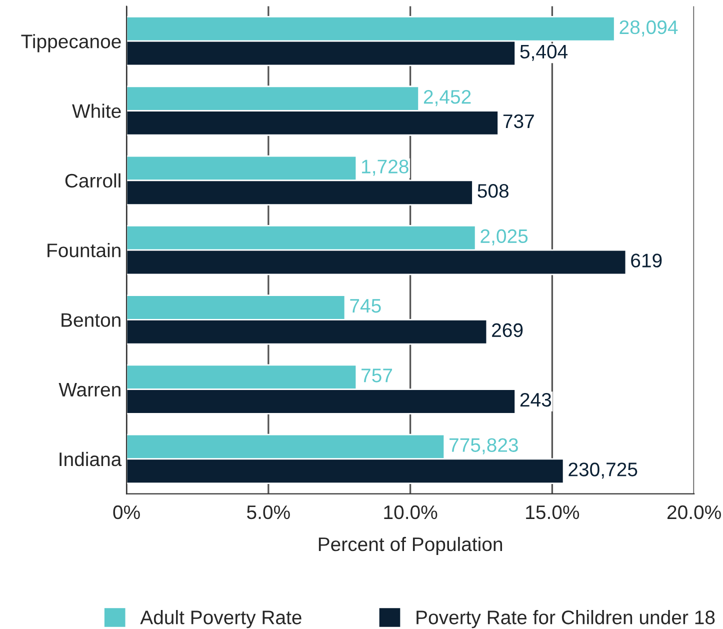 The image size is (723, 629). I want to click on x-tick-label: 0%, so click(126, 512).